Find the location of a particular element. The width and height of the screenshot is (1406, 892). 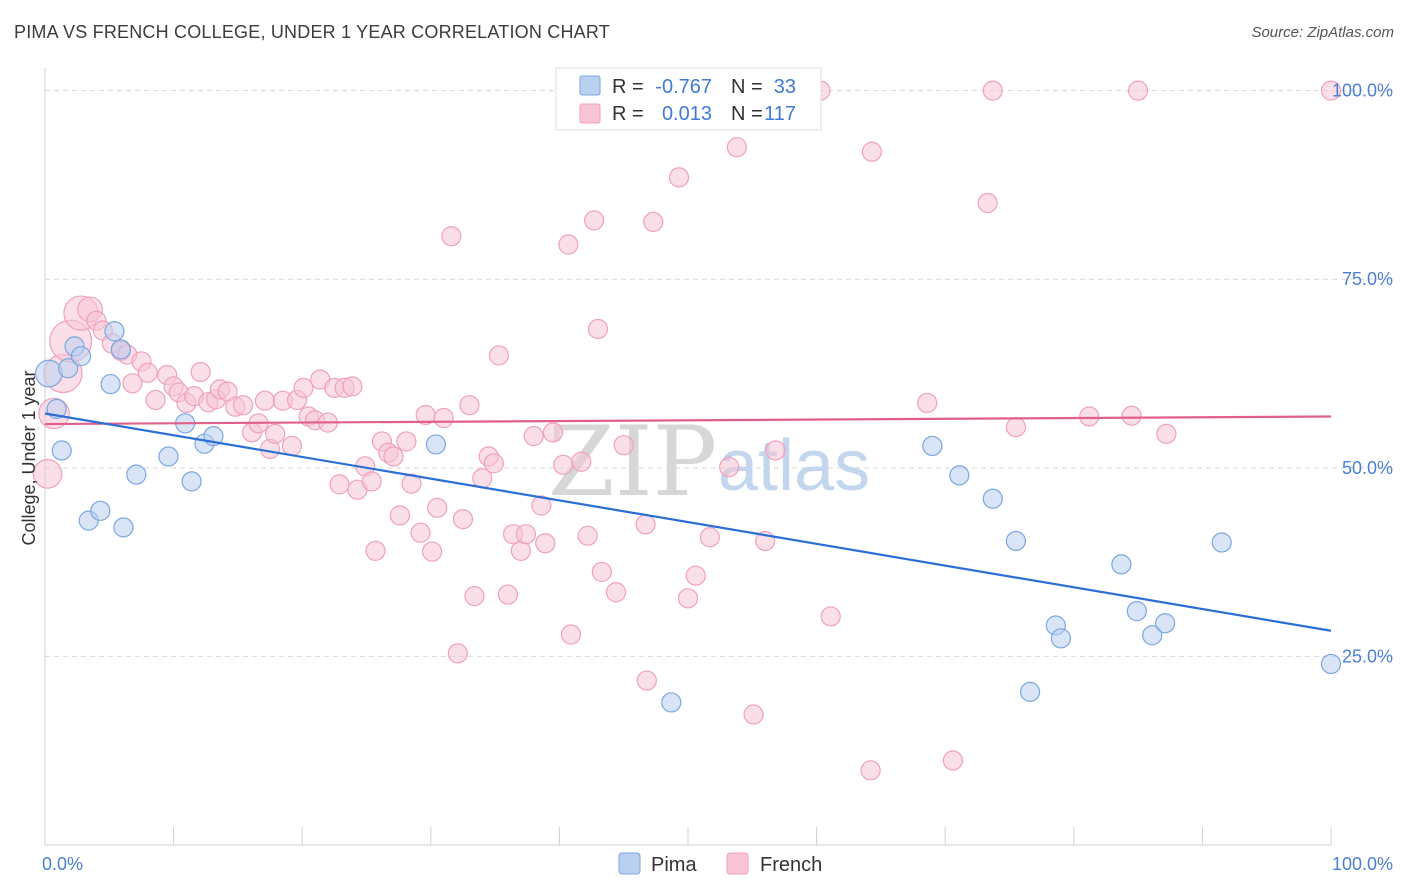

watermark-atlas: atlas is located at coordinates (794, 466).